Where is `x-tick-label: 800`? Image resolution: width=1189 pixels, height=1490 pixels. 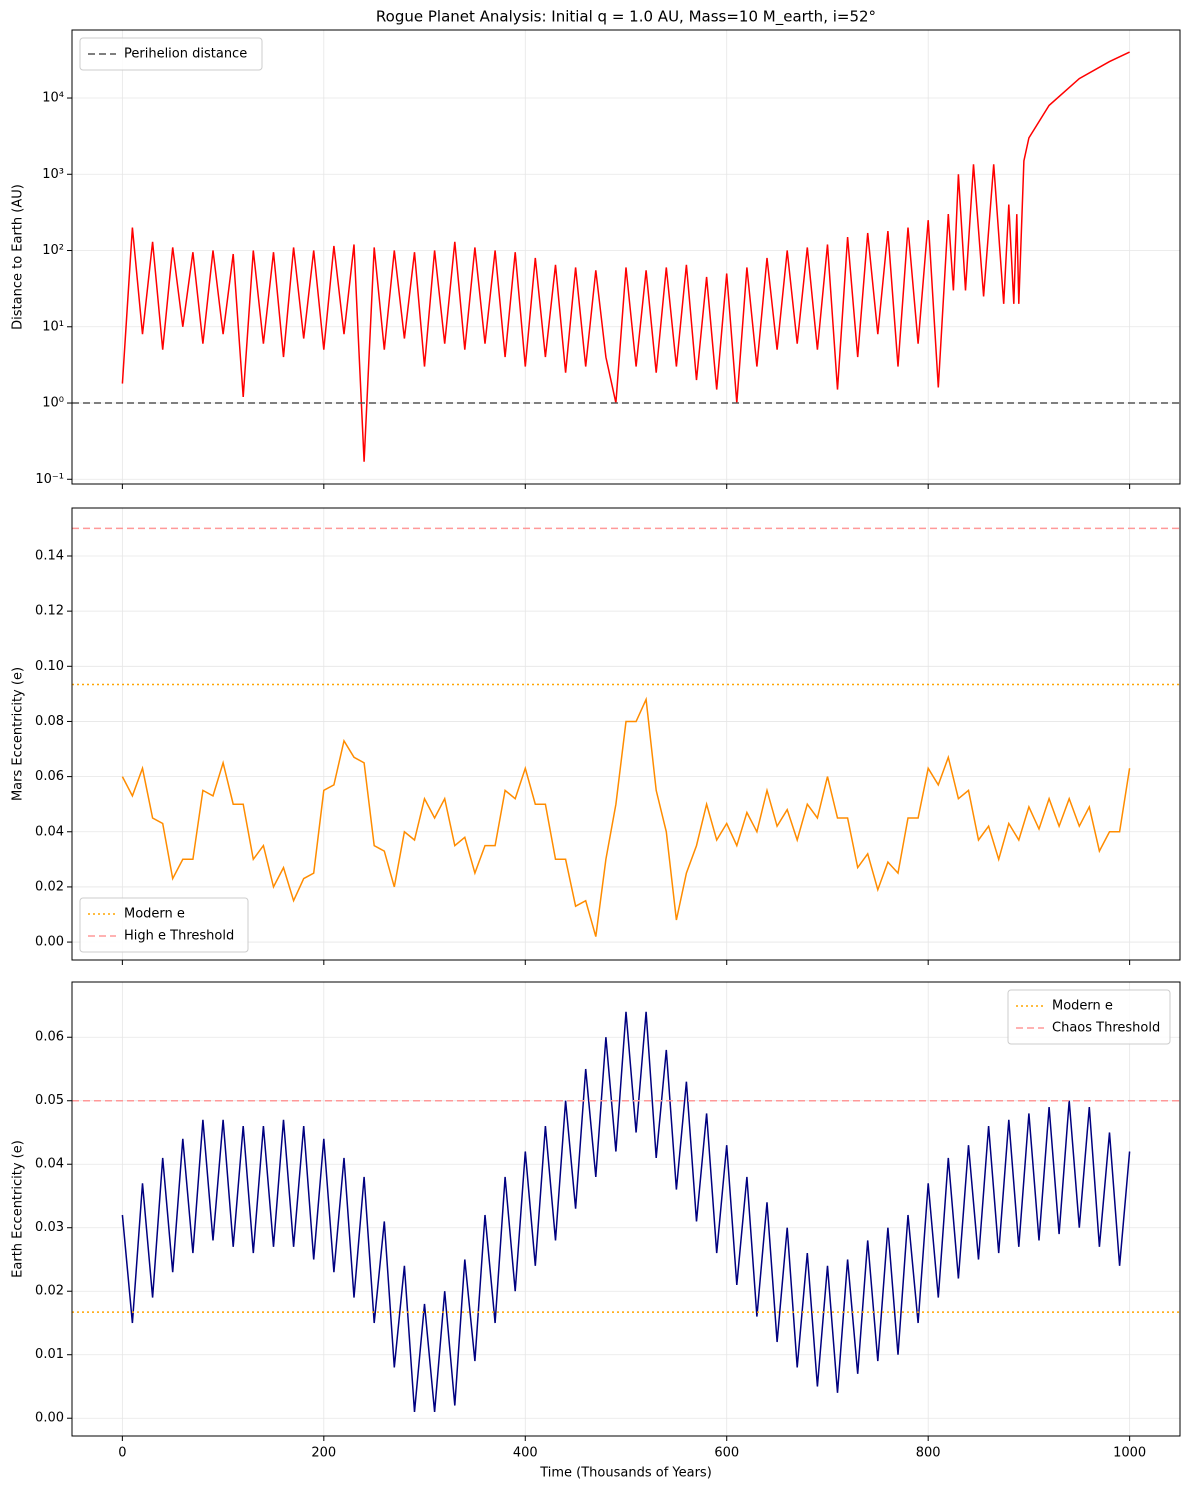
x-tick-label: 800 is located at coordinates (928, 1453).